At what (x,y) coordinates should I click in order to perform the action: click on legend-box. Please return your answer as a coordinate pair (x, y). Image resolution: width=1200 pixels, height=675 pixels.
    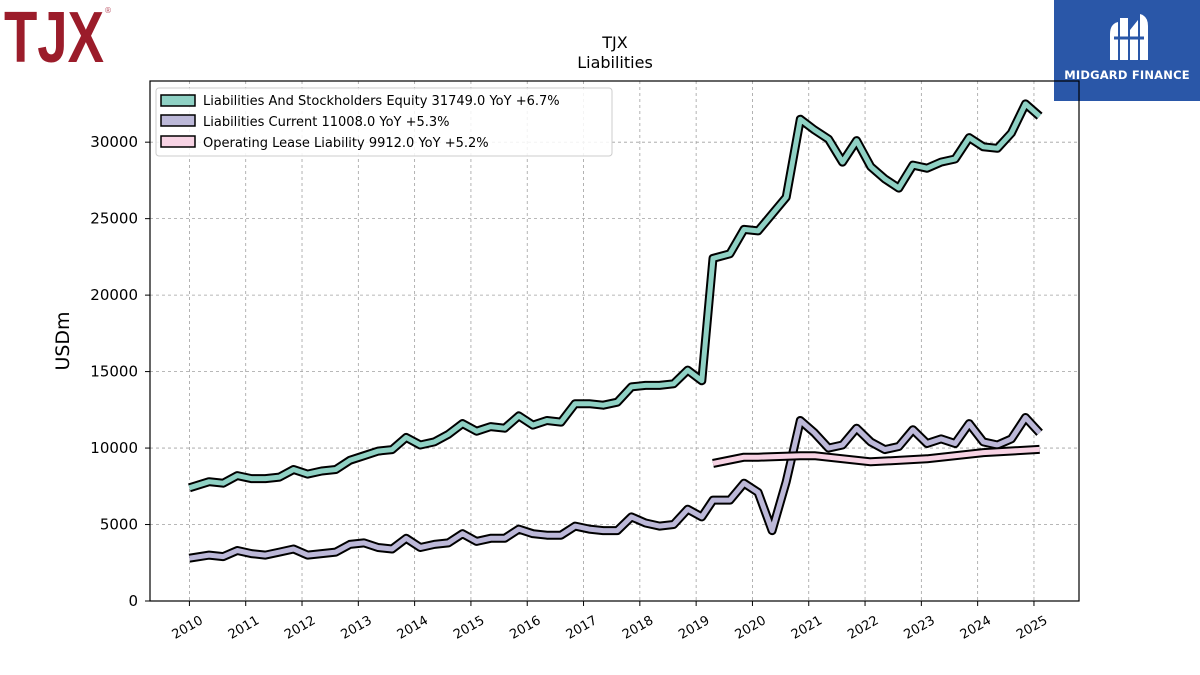
    Looking at the image, I should click on (384, 122).